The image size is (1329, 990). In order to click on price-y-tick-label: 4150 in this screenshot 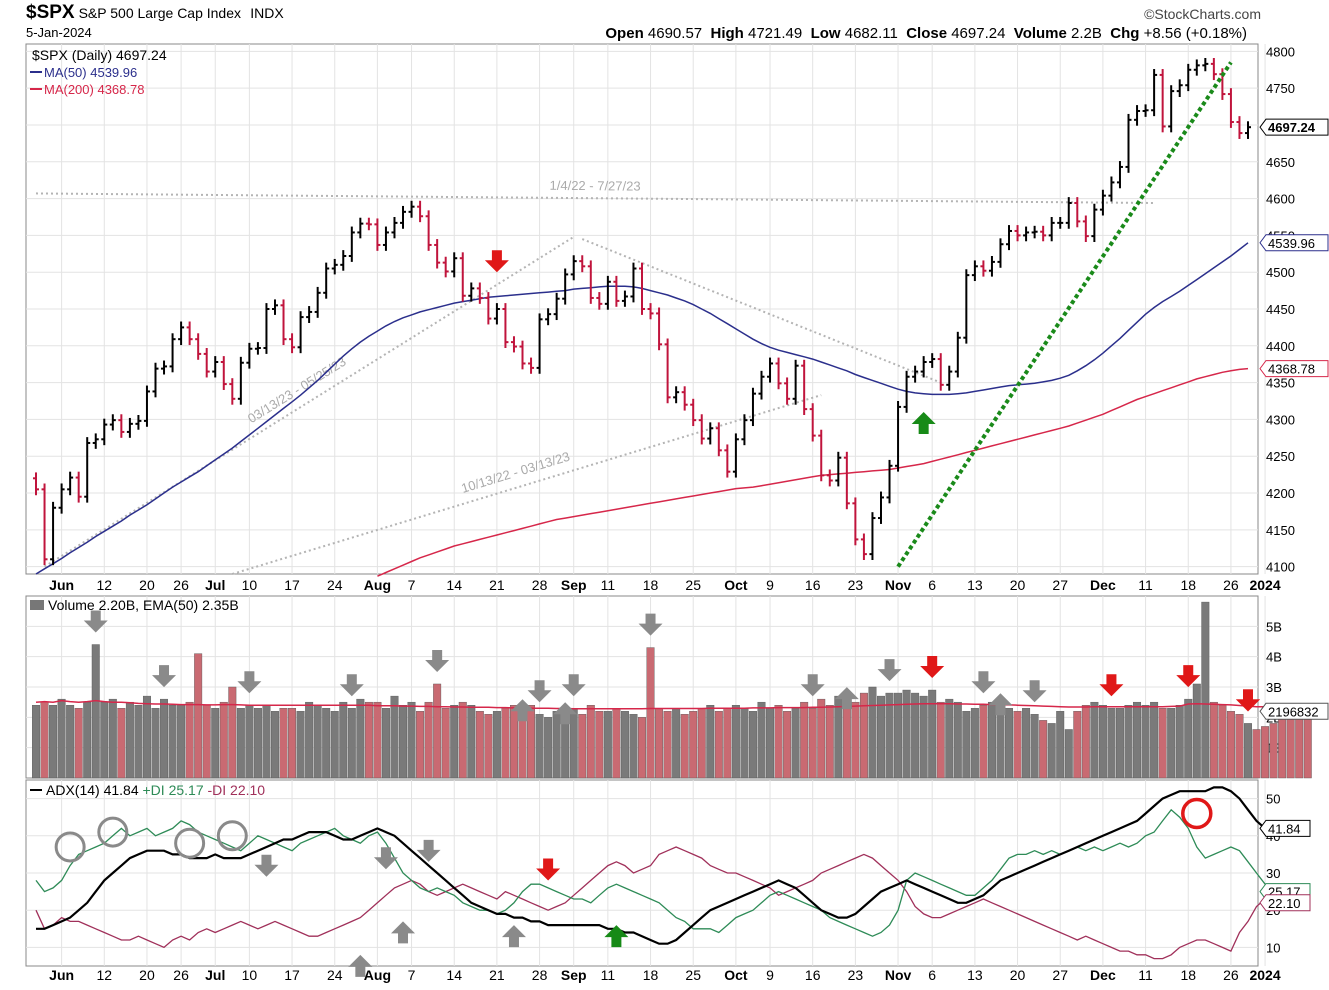, I will do `click(1280, 530)`.